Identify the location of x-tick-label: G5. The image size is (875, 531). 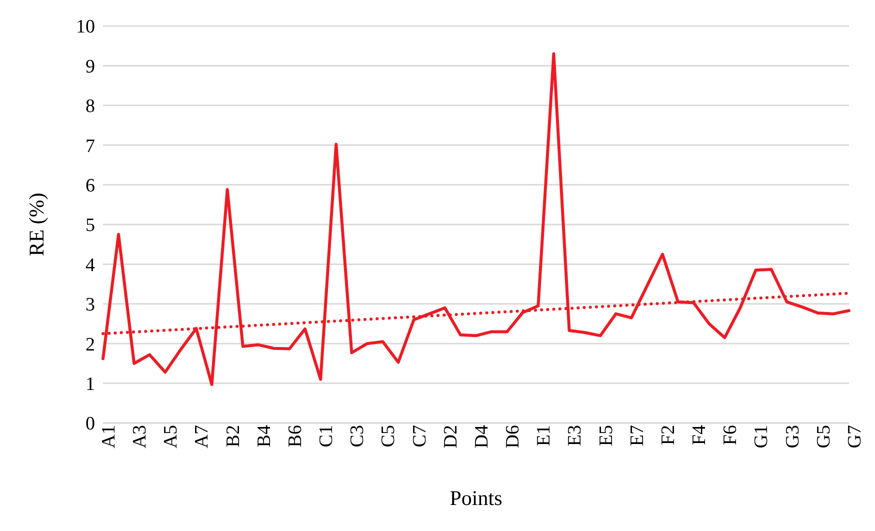
(823, 436).